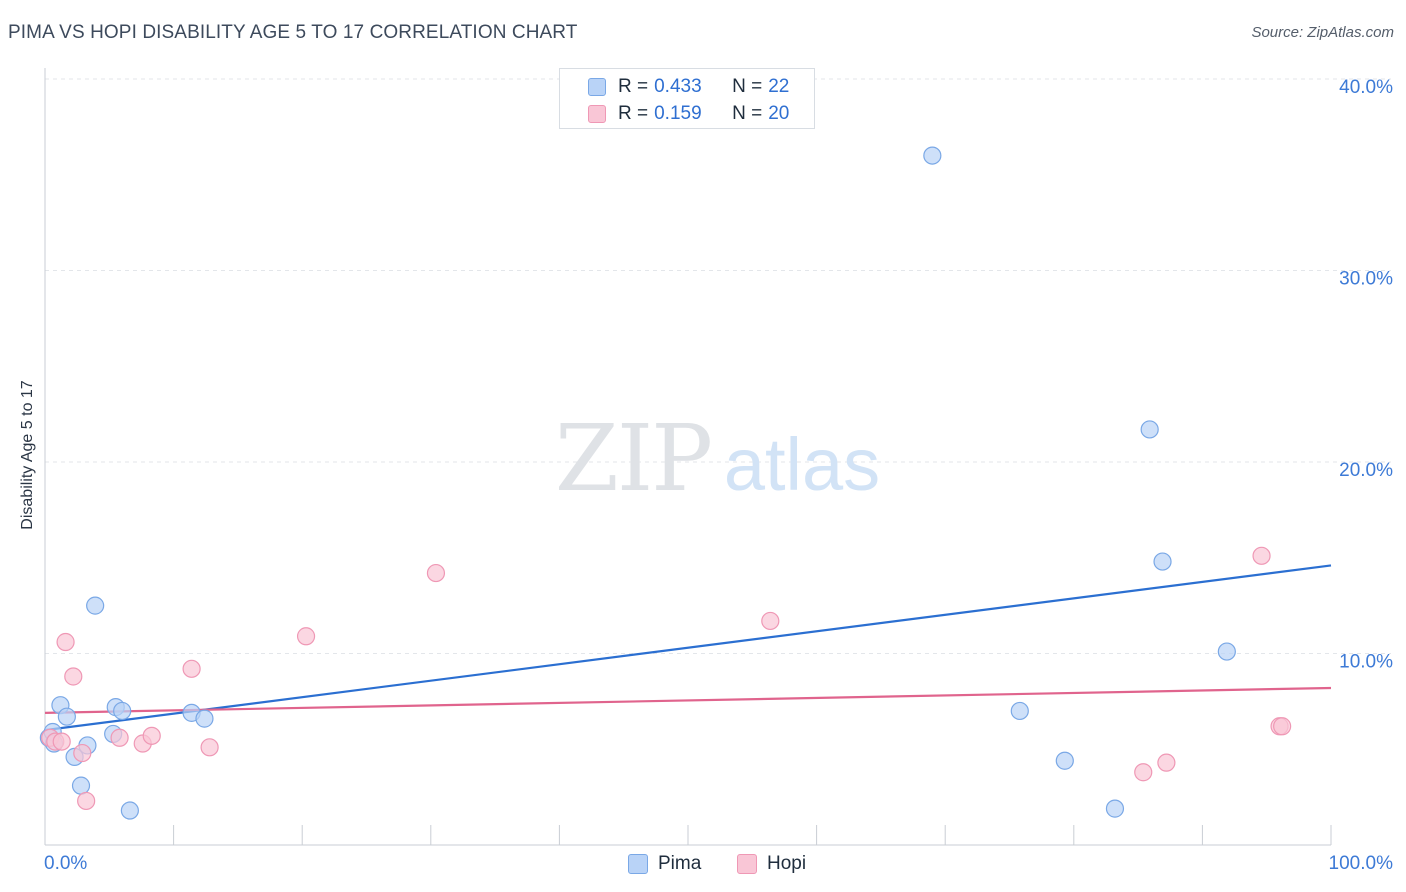 The height and width of the screenshot is (892, 1406). Describe the element at coordinates (680, 863) in the screenshot. I see `pima-legend-label: Pima` at that location.